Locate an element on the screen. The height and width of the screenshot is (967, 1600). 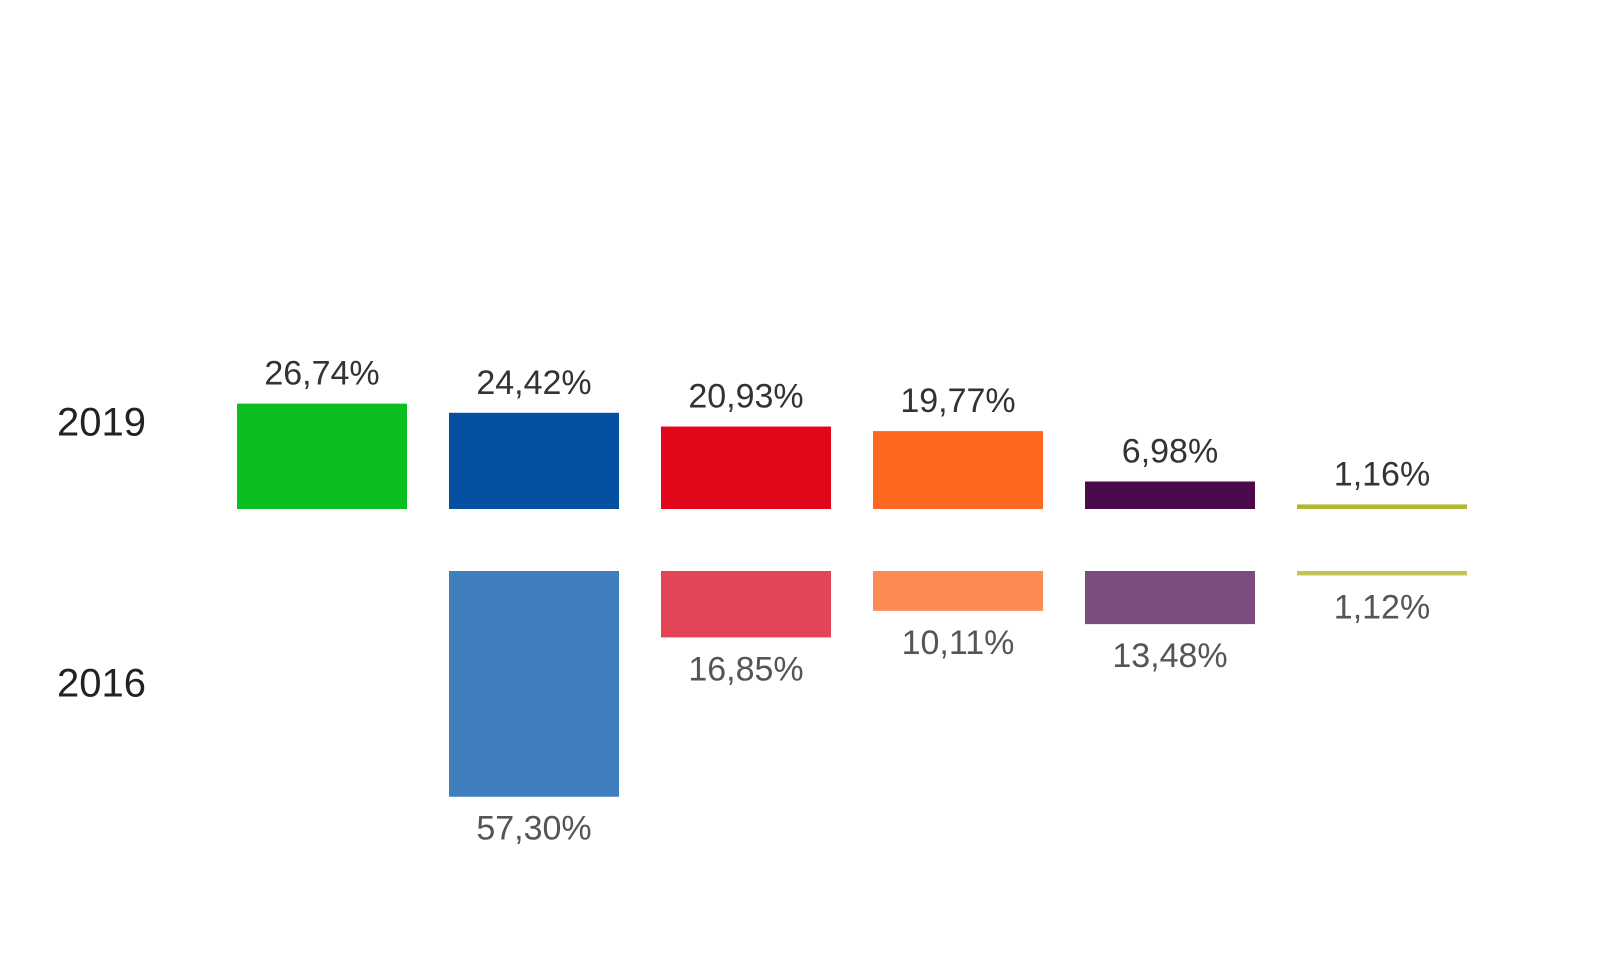
value-label: 16,85% is located at coordinates (745, 669).